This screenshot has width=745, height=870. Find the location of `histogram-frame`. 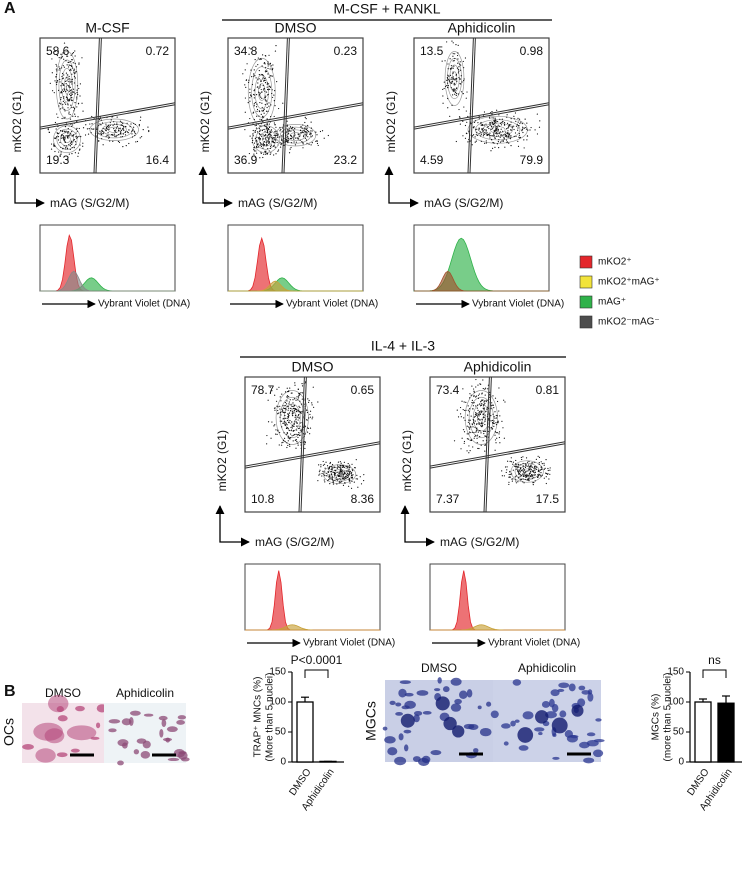

histogram-frame is located at coordinates (107, 258).